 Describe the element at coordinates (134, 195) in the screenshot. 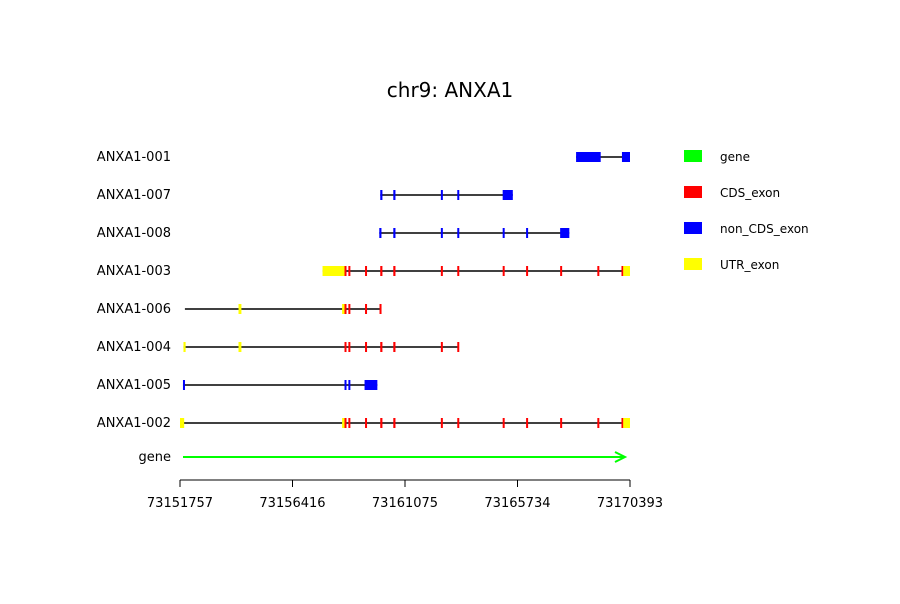

I see `transcript-label: ANXA1-007` at that location.